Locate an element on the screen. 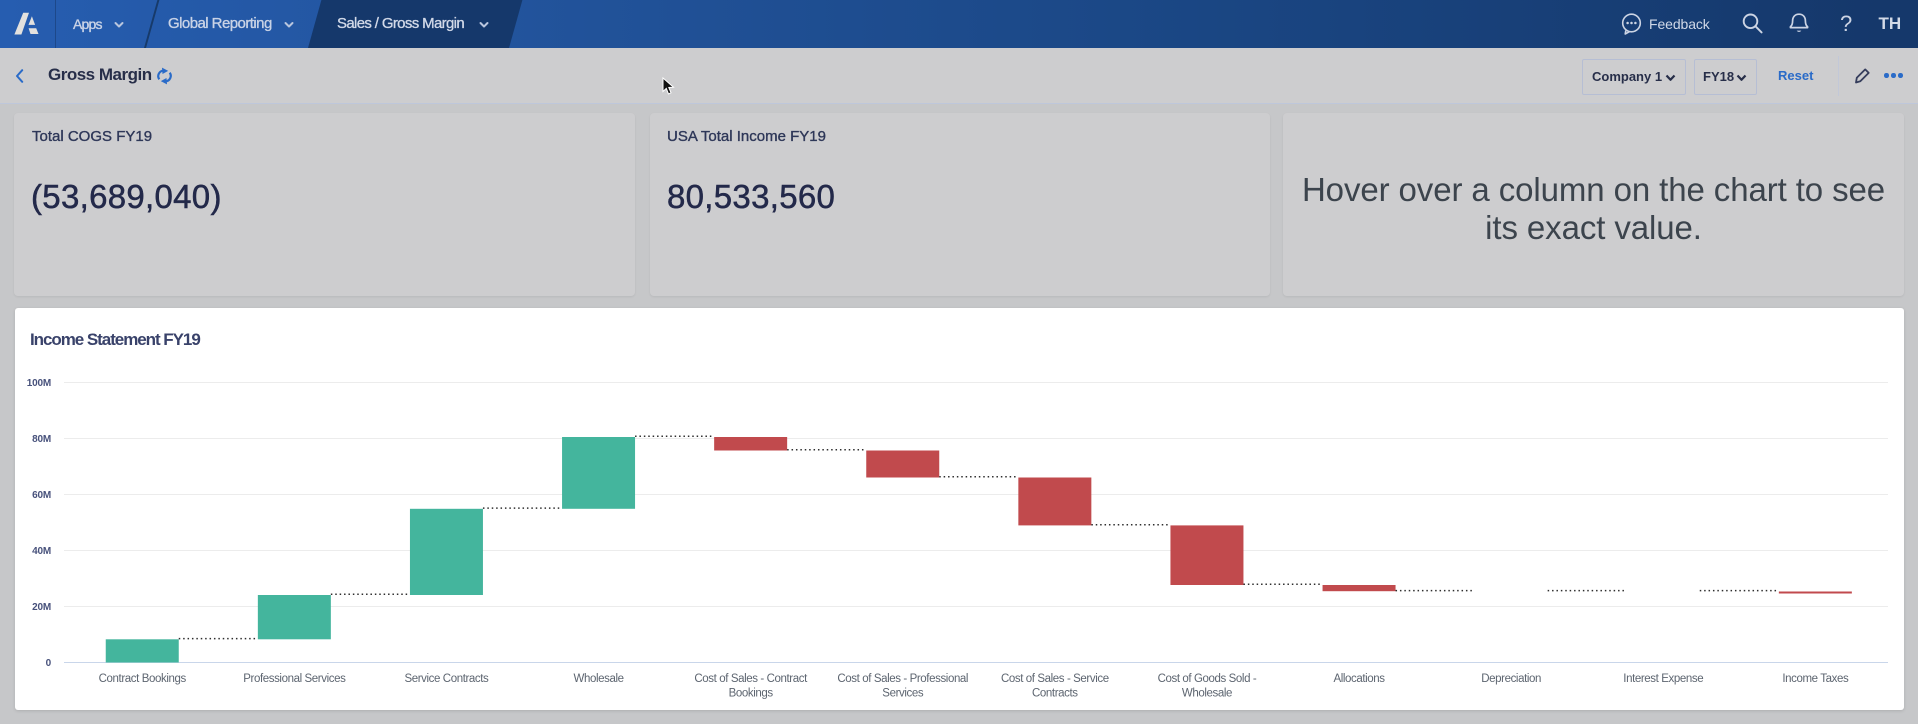 The height and width of the screenshot is (724, 1918). svg-text: Service Contracts is located at coordinates (446, 679).